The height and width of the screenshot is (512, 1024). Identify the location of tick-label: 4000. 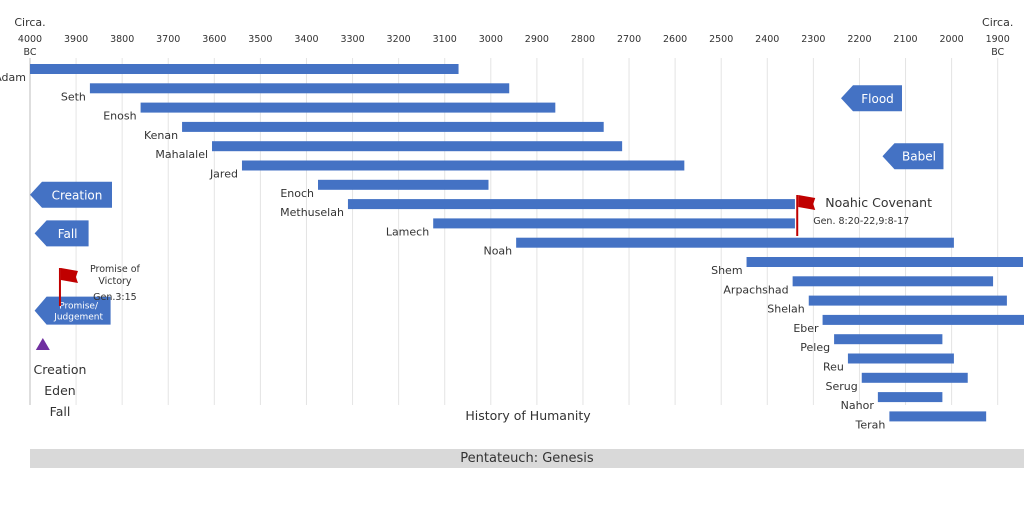
(30, 39).